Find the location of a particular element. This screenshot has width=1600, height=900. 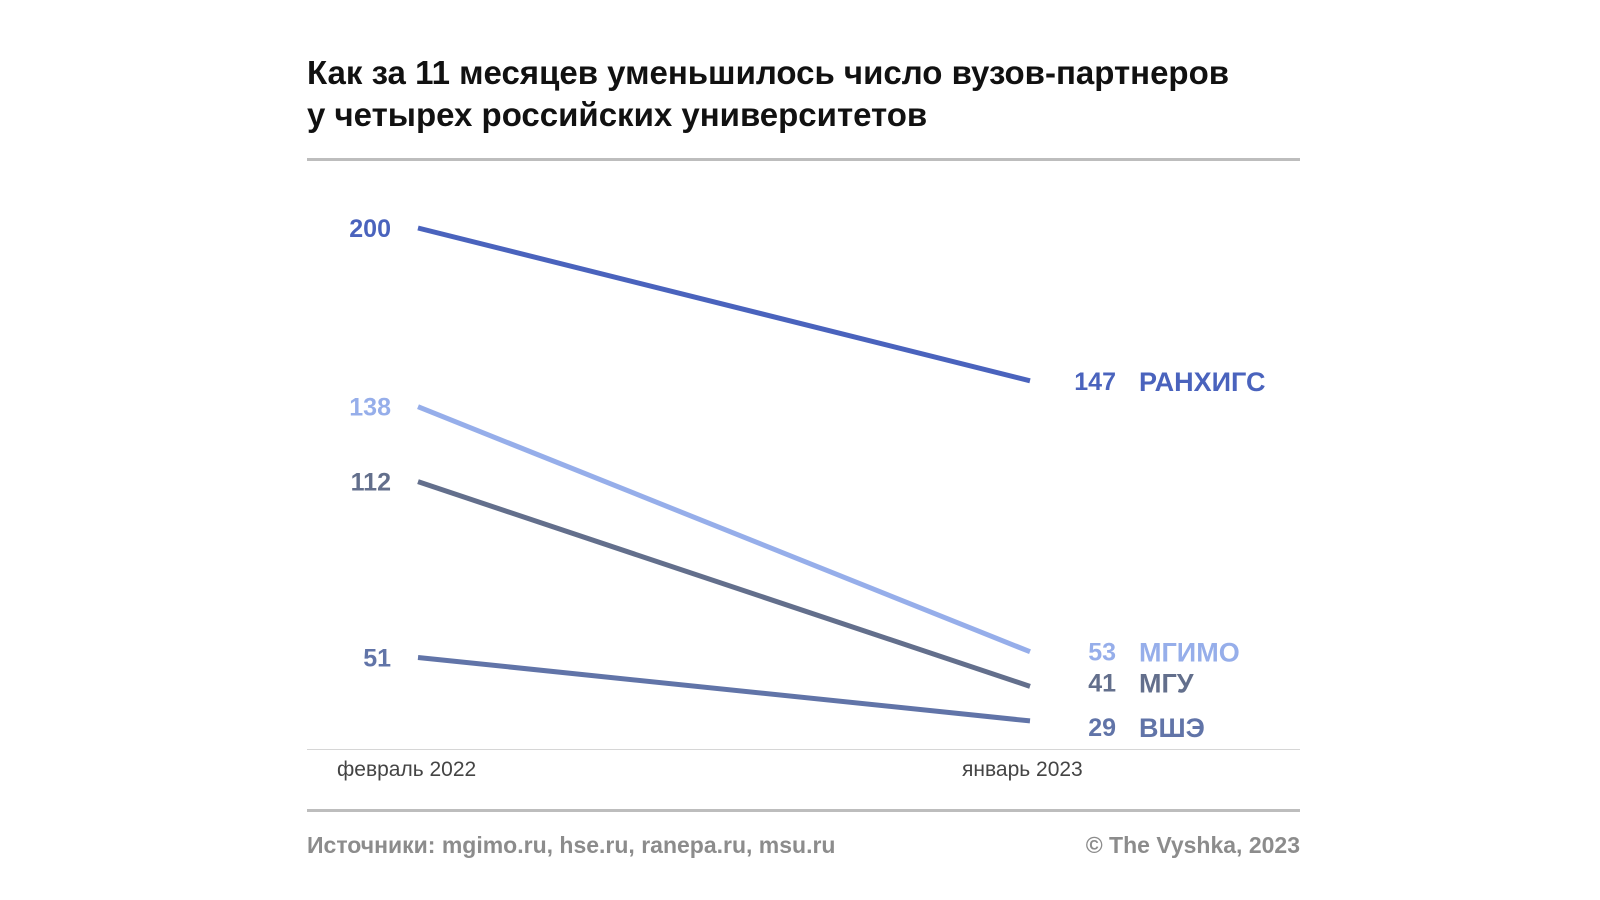

copyright-note: © The Vyshka, 2023 is located at coordinates (1192, 845).